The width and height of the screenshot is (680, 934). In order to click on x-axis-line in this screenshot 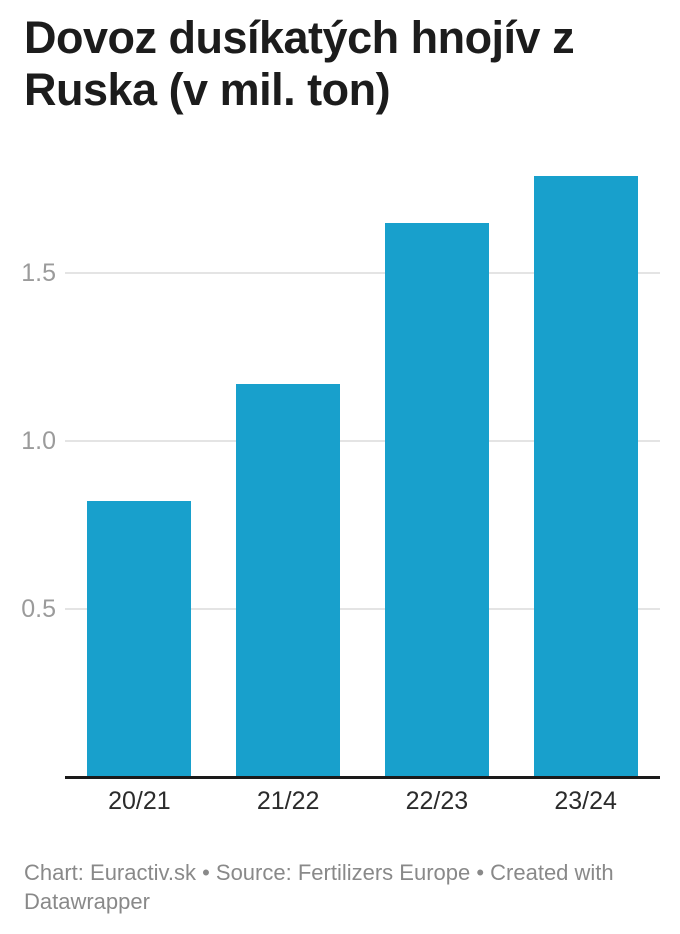, I will do `click(362, 777)`.